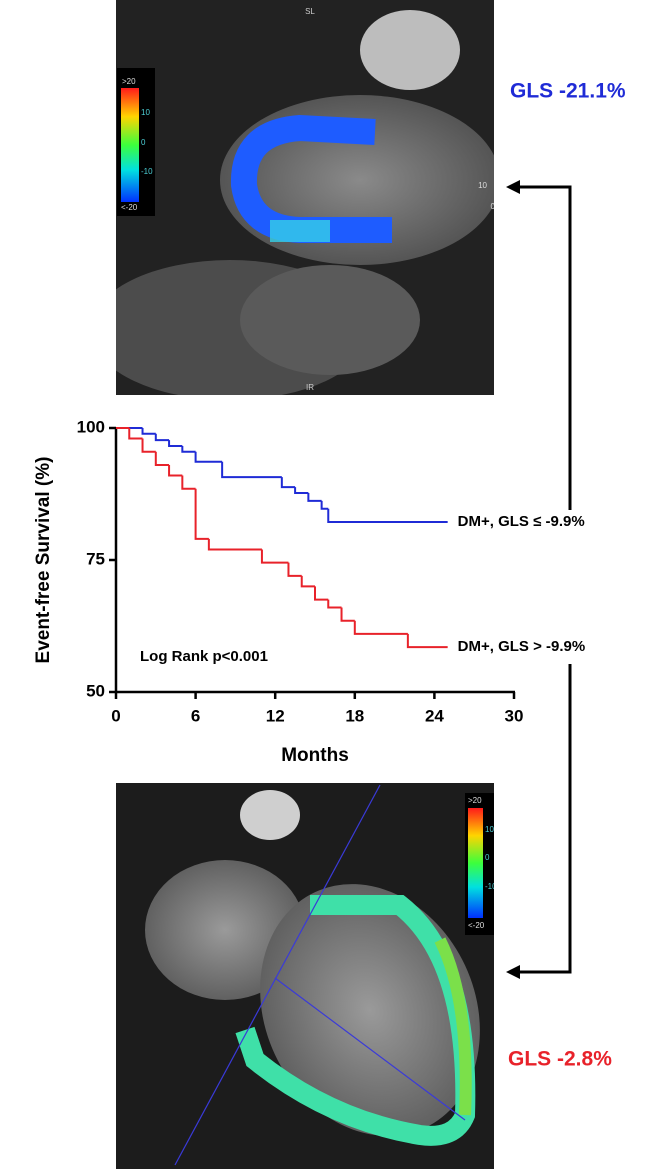 The image size is (649, 1174). What do you see at coordinates (95, 690) in the screenshot?
I see `y-tick-label: 50` at bounding box center [95, 690].